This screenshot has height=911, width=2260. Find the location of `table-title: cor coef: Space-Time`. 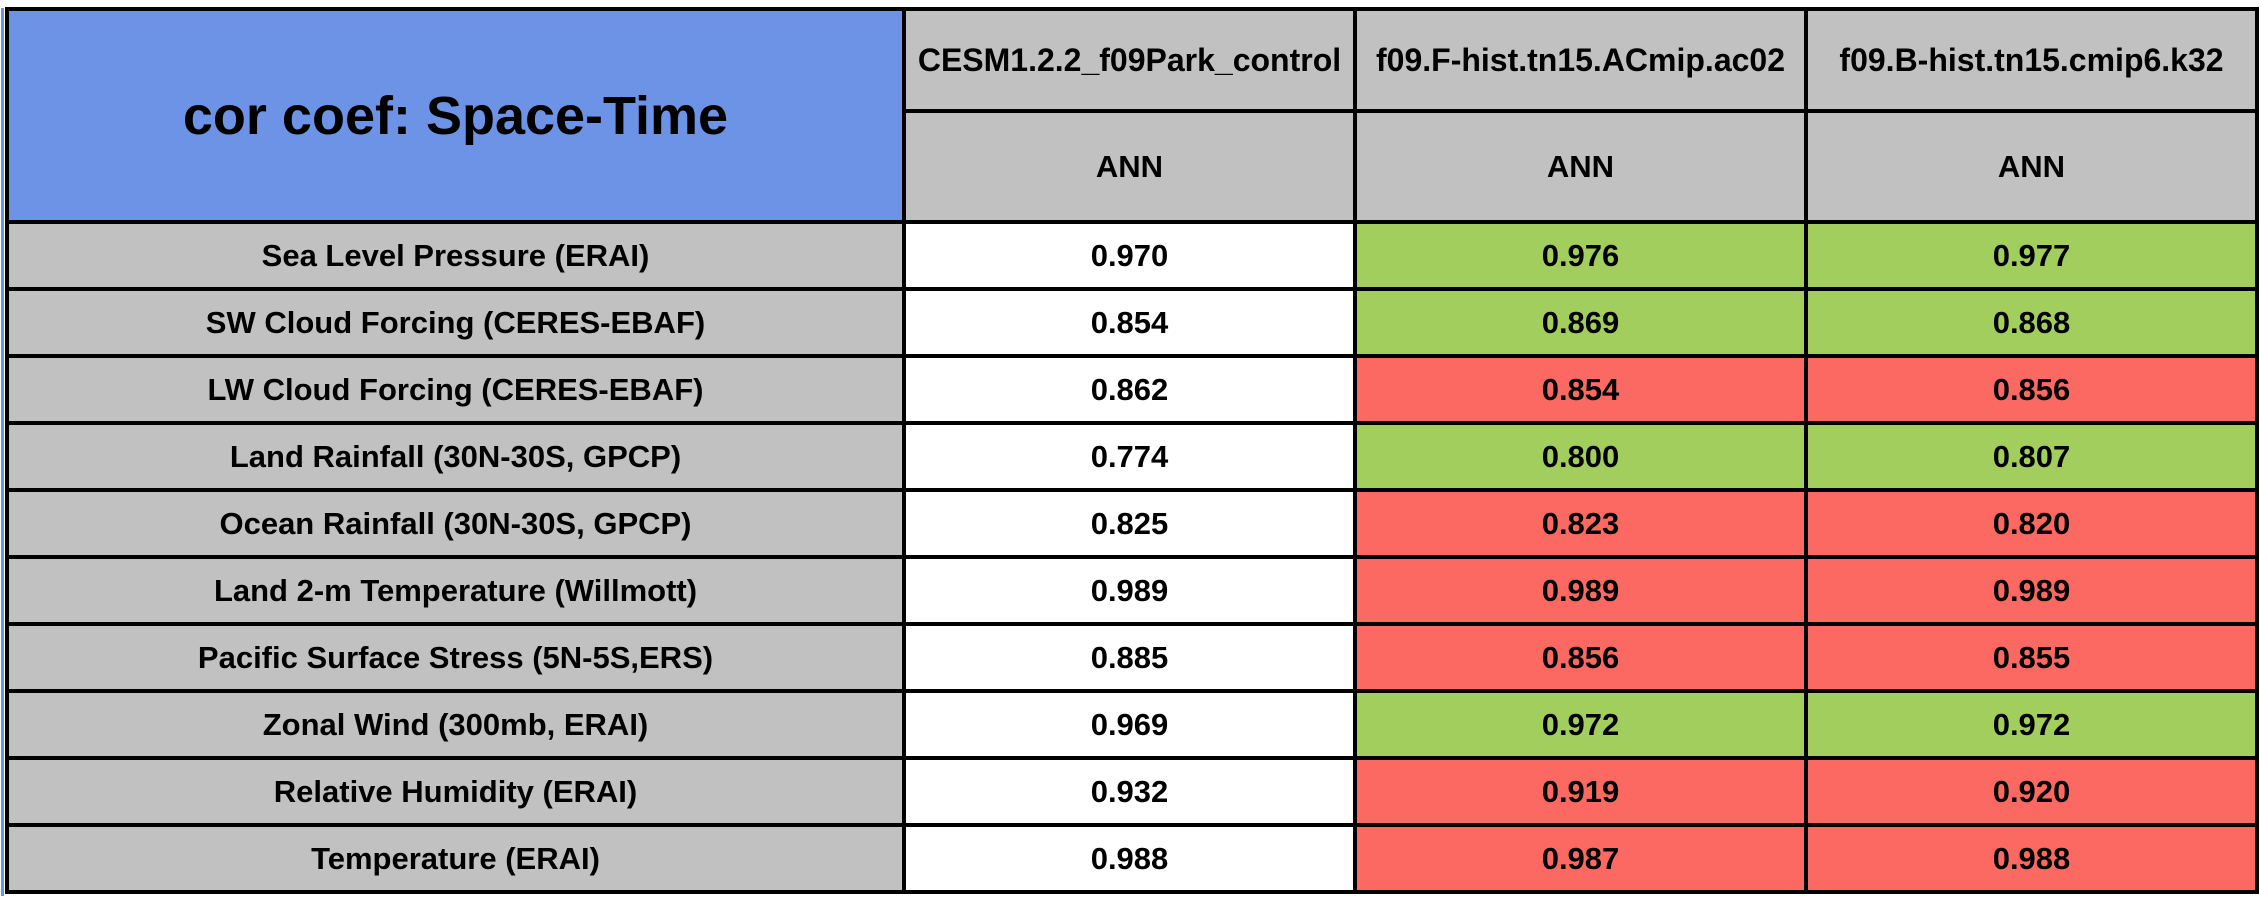

table-title: cor coef: Space-Time is located at coordinates (455, 115).